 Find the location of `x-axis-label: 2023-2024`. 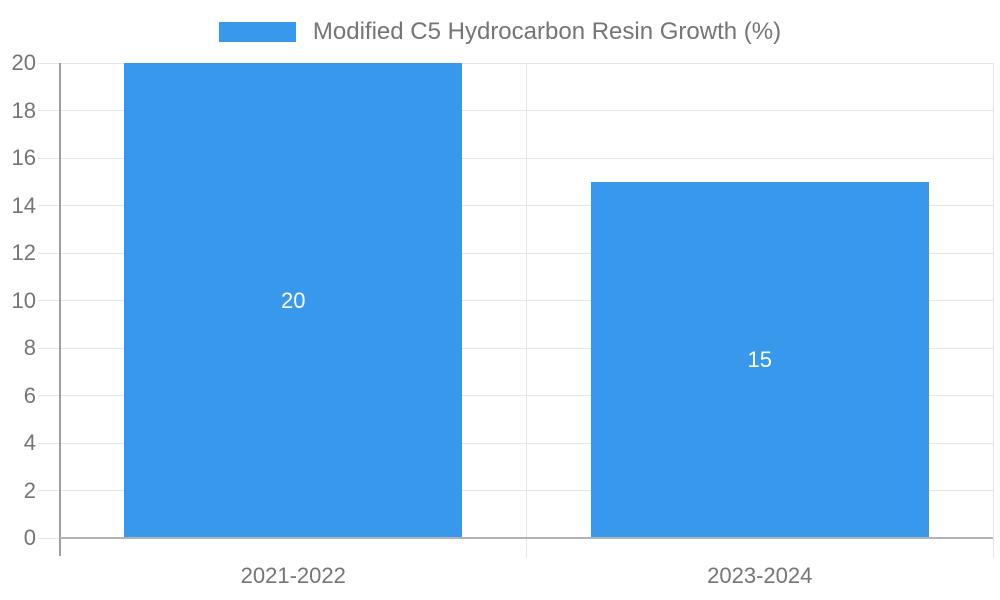

x-axis-label: 2023-2024 is located at coordinates (760, 575).